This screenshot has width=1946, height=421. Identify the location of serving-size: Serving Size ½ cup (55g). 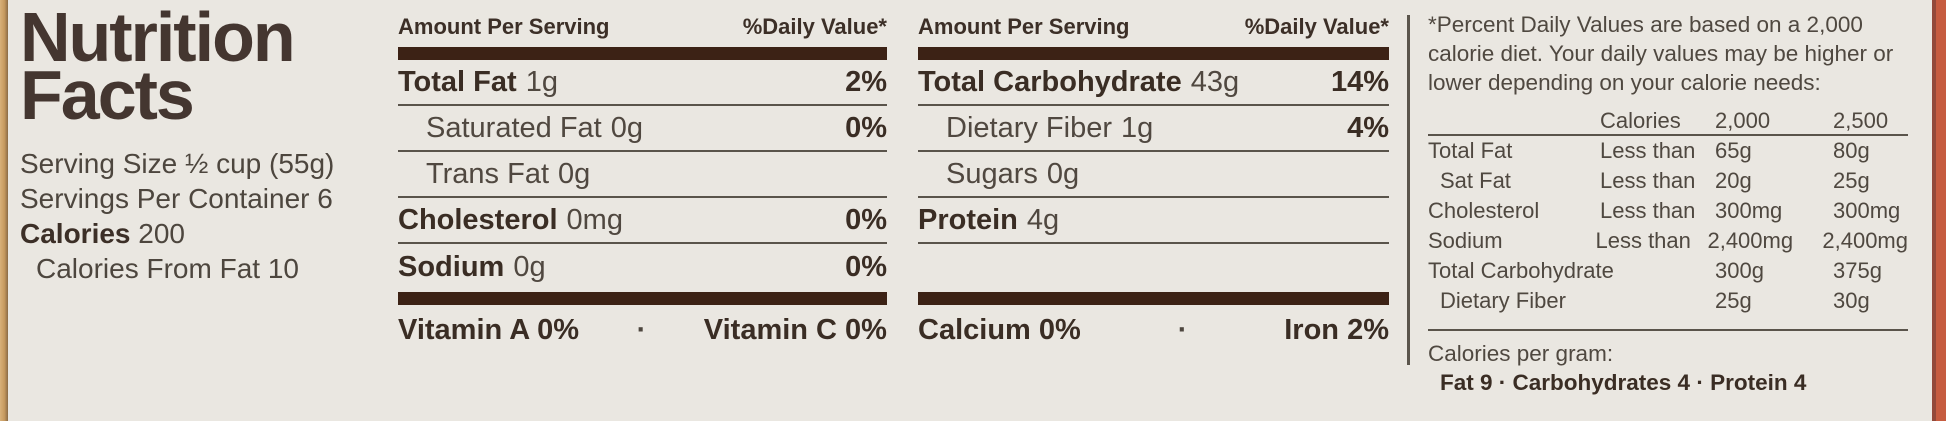
(177, 163).